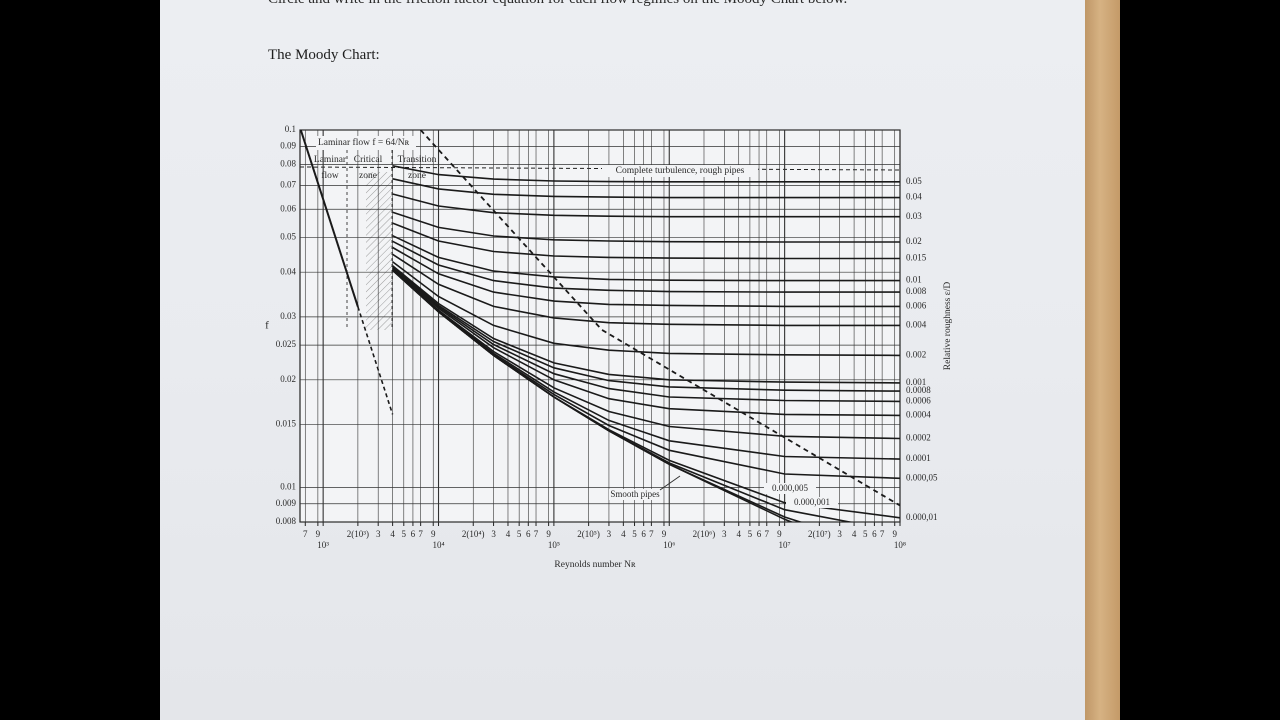  What do you see at coordinates (914, 280) in the screenshot?
I see `roughness-label: 0.01` at bounding box center [914, 280].